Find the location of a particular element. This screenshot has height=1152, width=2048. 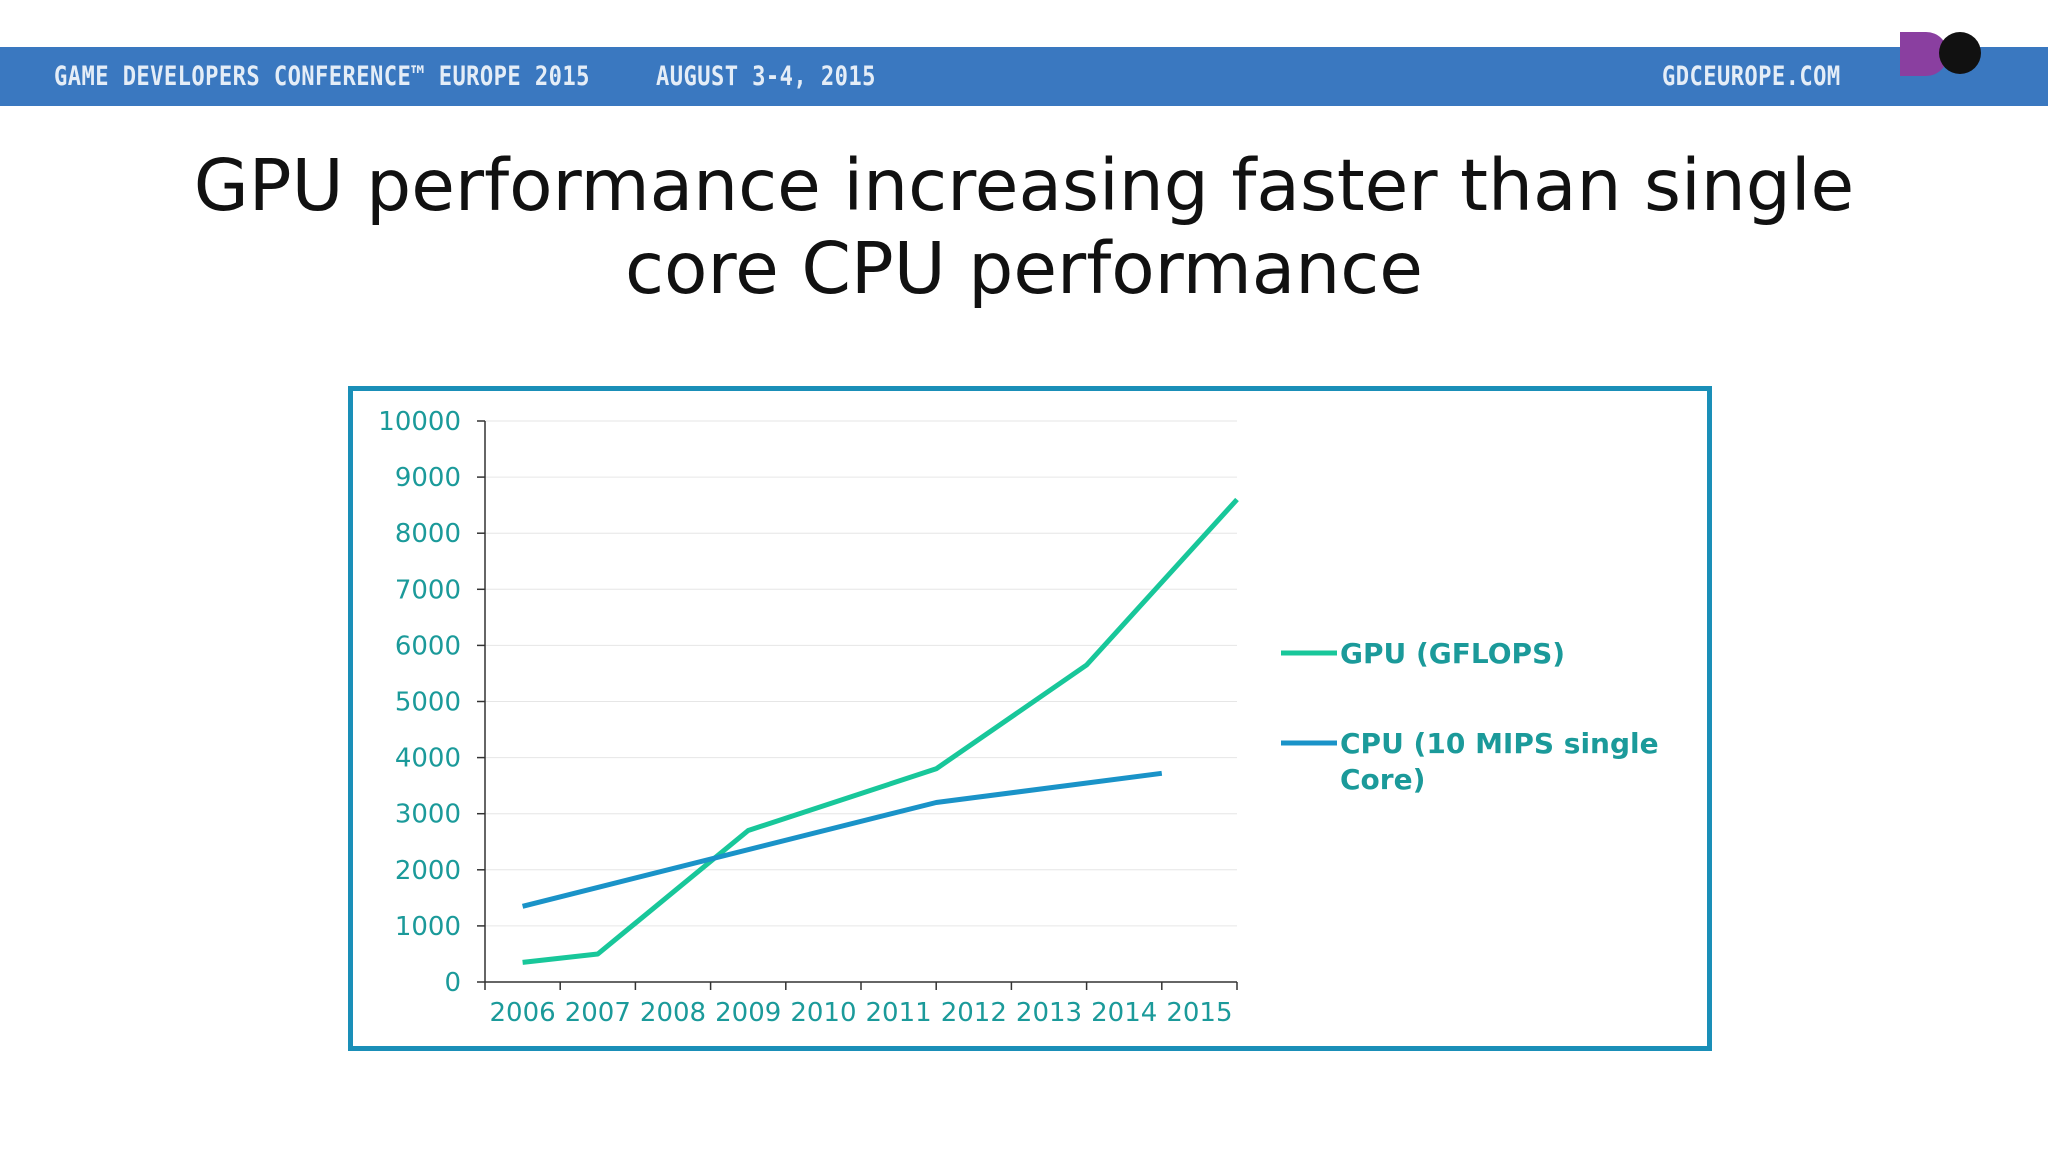

cpu-series-line is located at coordinates (842, 839).